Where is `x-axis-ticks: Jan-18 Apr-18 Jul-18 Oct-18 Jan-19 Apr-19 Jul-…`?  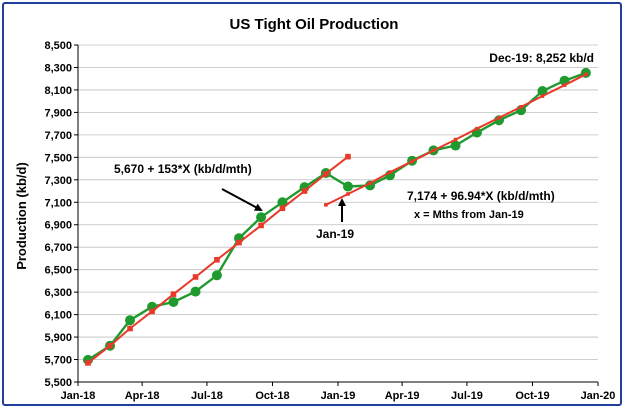 x-axis-ticks: Jan-18 Apr-18 Jul-18 Oct-18 Jan-19 Apr-19 Jul-… is located at coordinates (338, 392).